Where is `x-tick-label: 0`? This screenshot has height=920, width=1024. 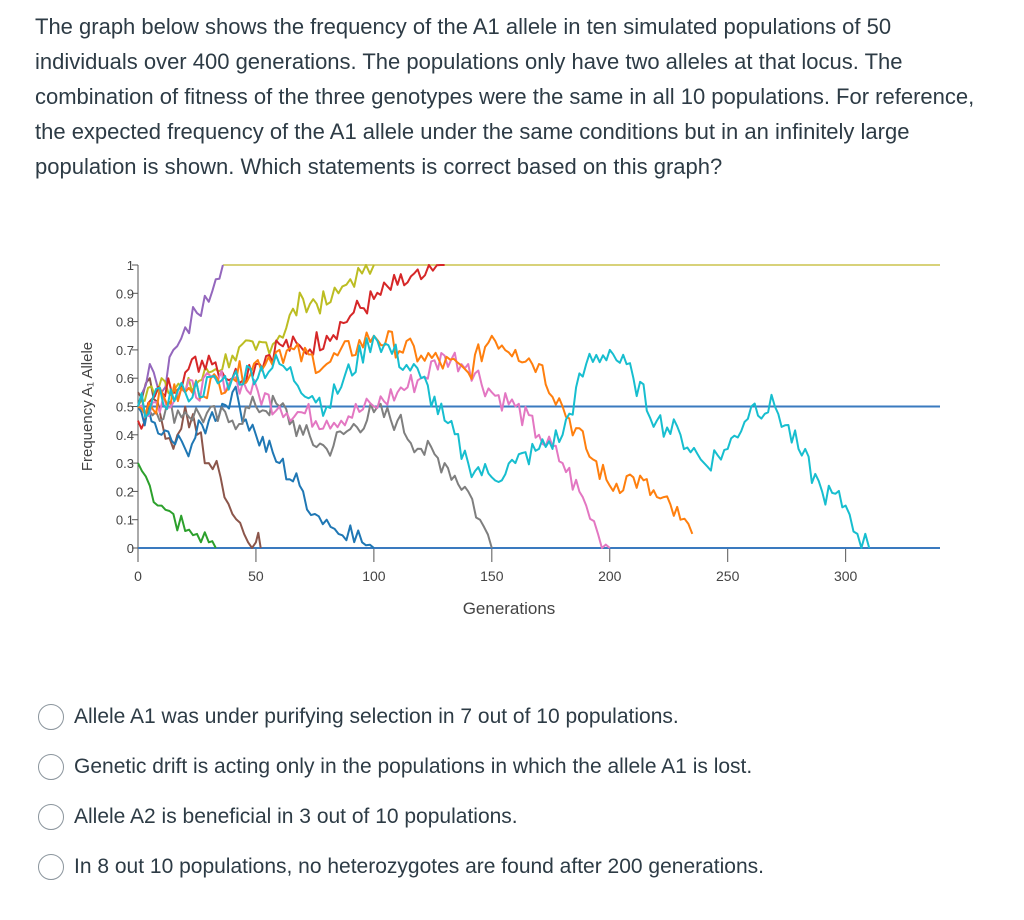
x-tick-label: 0 is located at coordinates (138, 576).